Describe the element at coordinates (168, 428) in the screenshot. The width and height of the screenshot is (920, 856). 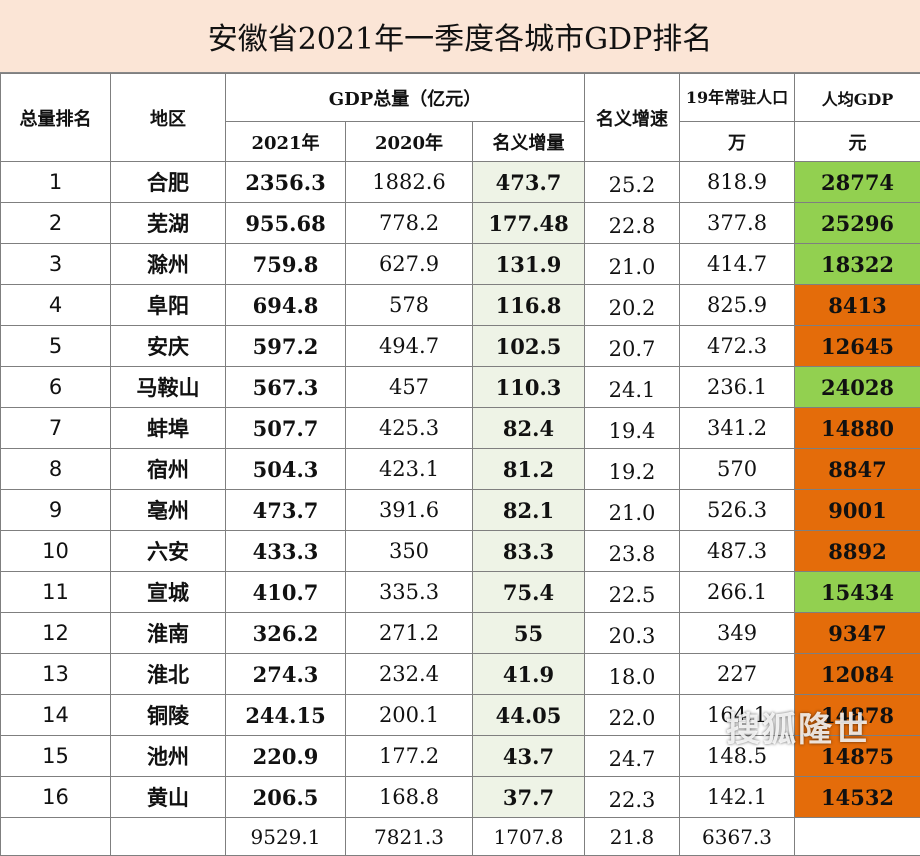
I see `cell-region: 蚌埠` at that location.